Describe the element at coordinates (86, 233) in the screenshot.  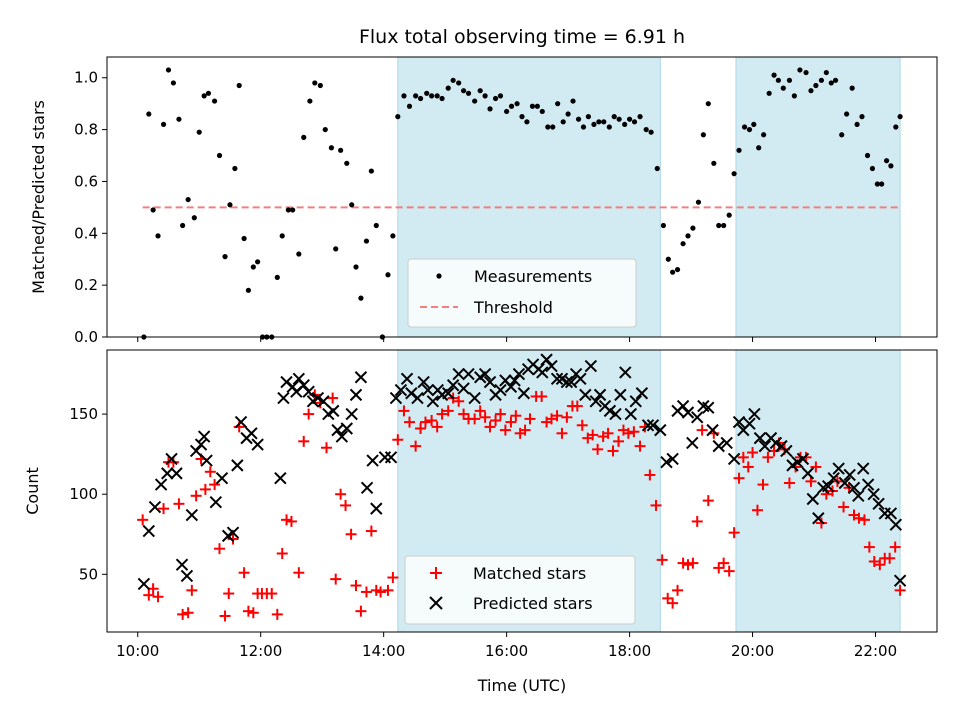
I see `top-y-tick-label-2: 0.4` at that location.